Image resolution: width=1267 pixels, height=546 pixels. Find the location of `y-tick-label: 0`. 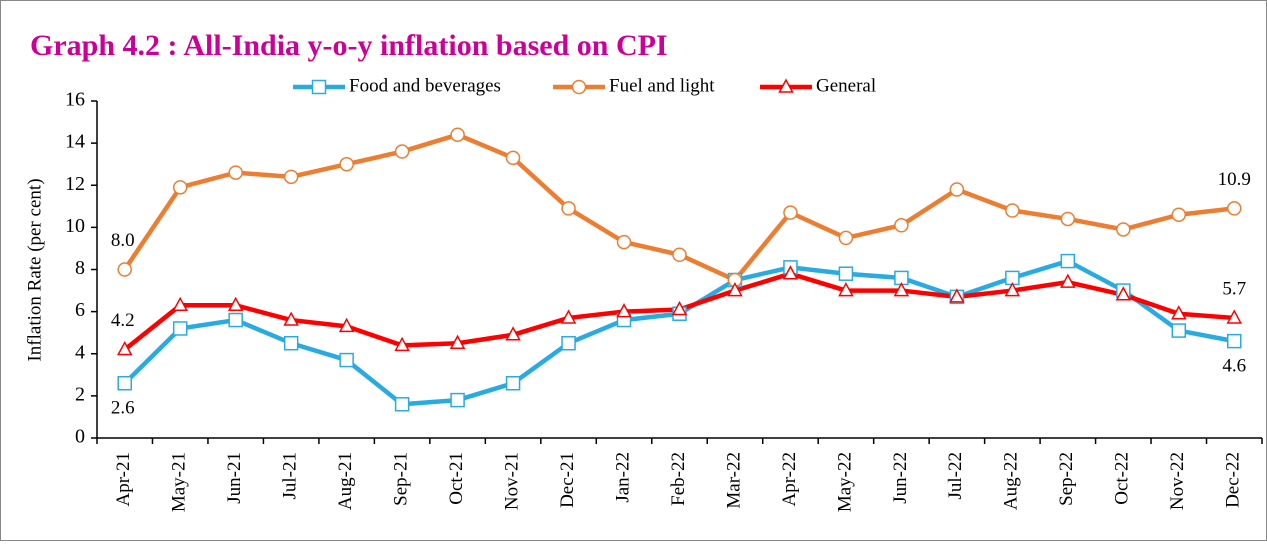

y-tick-label: 0 is located at coordinates (80, 437).